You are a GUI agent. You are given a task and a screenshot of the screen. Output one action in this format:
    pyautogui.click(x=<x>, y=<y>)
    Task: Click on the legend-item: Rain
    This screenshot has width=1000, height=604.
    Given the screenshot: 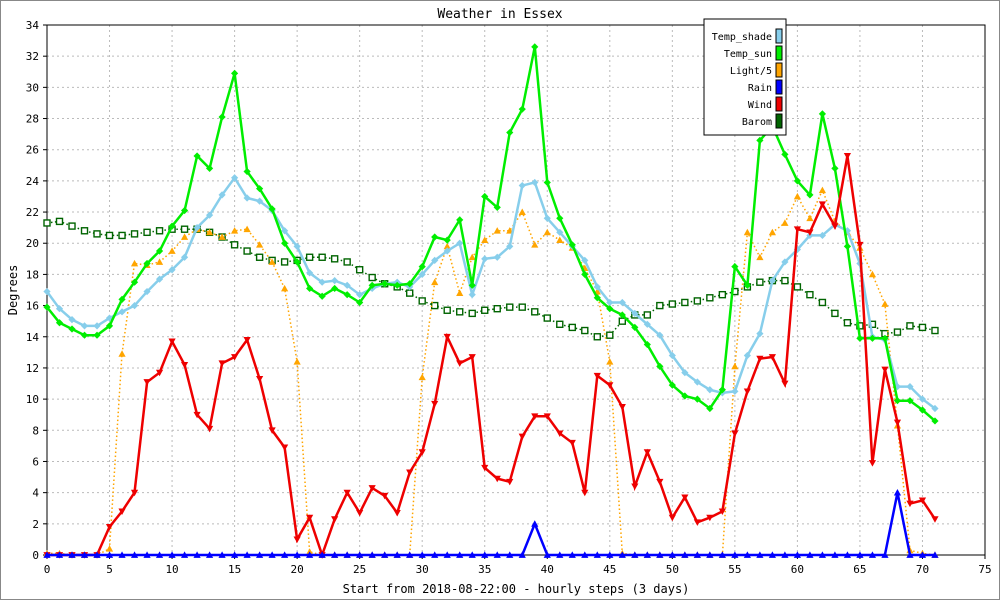 What is the action you would take?
    pyautogui.click(x=765, y=87)
    